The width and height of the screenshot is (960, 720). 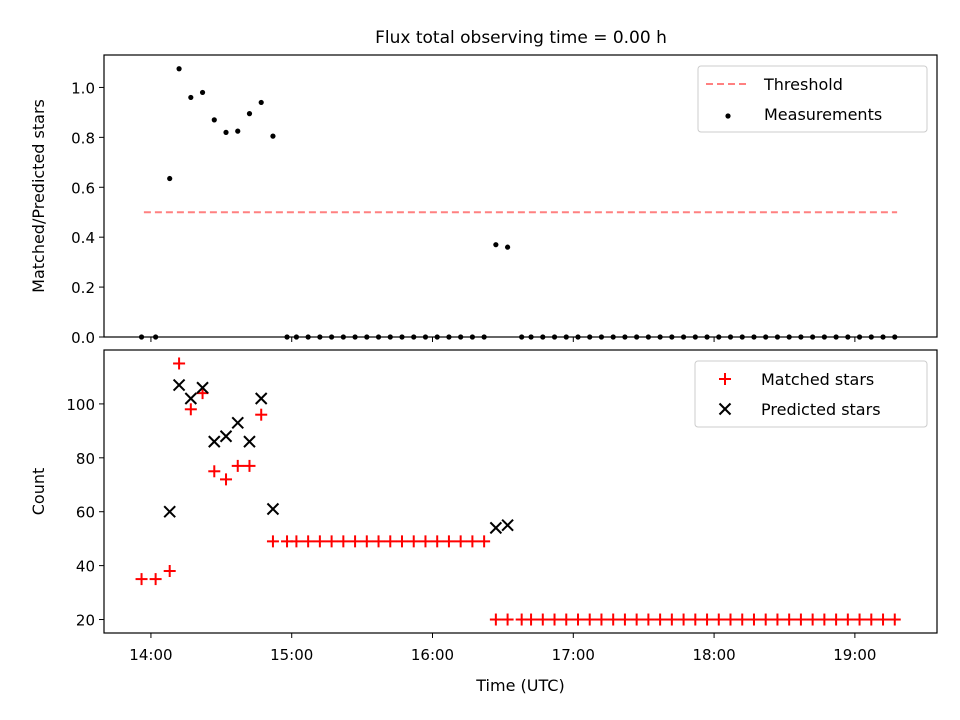 I want to click on y-tick-label: 0.2, so click(x=83, y=288).